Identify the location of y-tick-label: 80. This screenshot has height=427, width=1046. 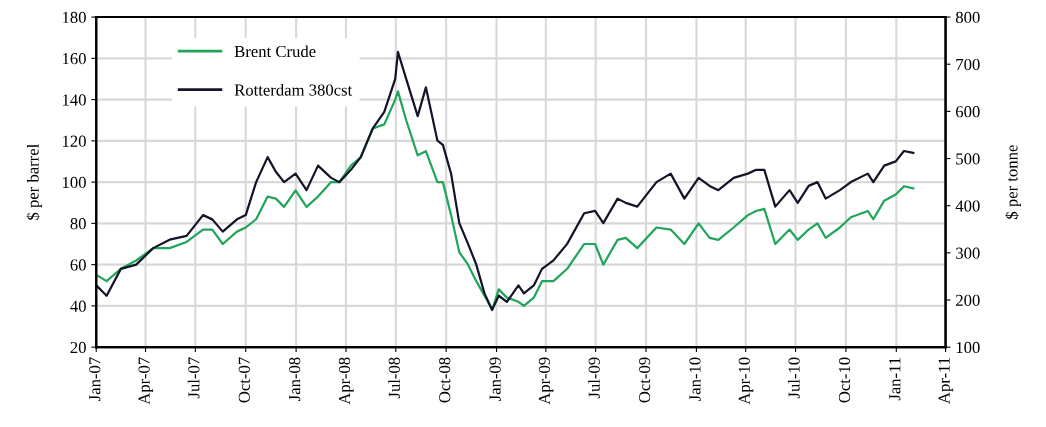
(78, 224).